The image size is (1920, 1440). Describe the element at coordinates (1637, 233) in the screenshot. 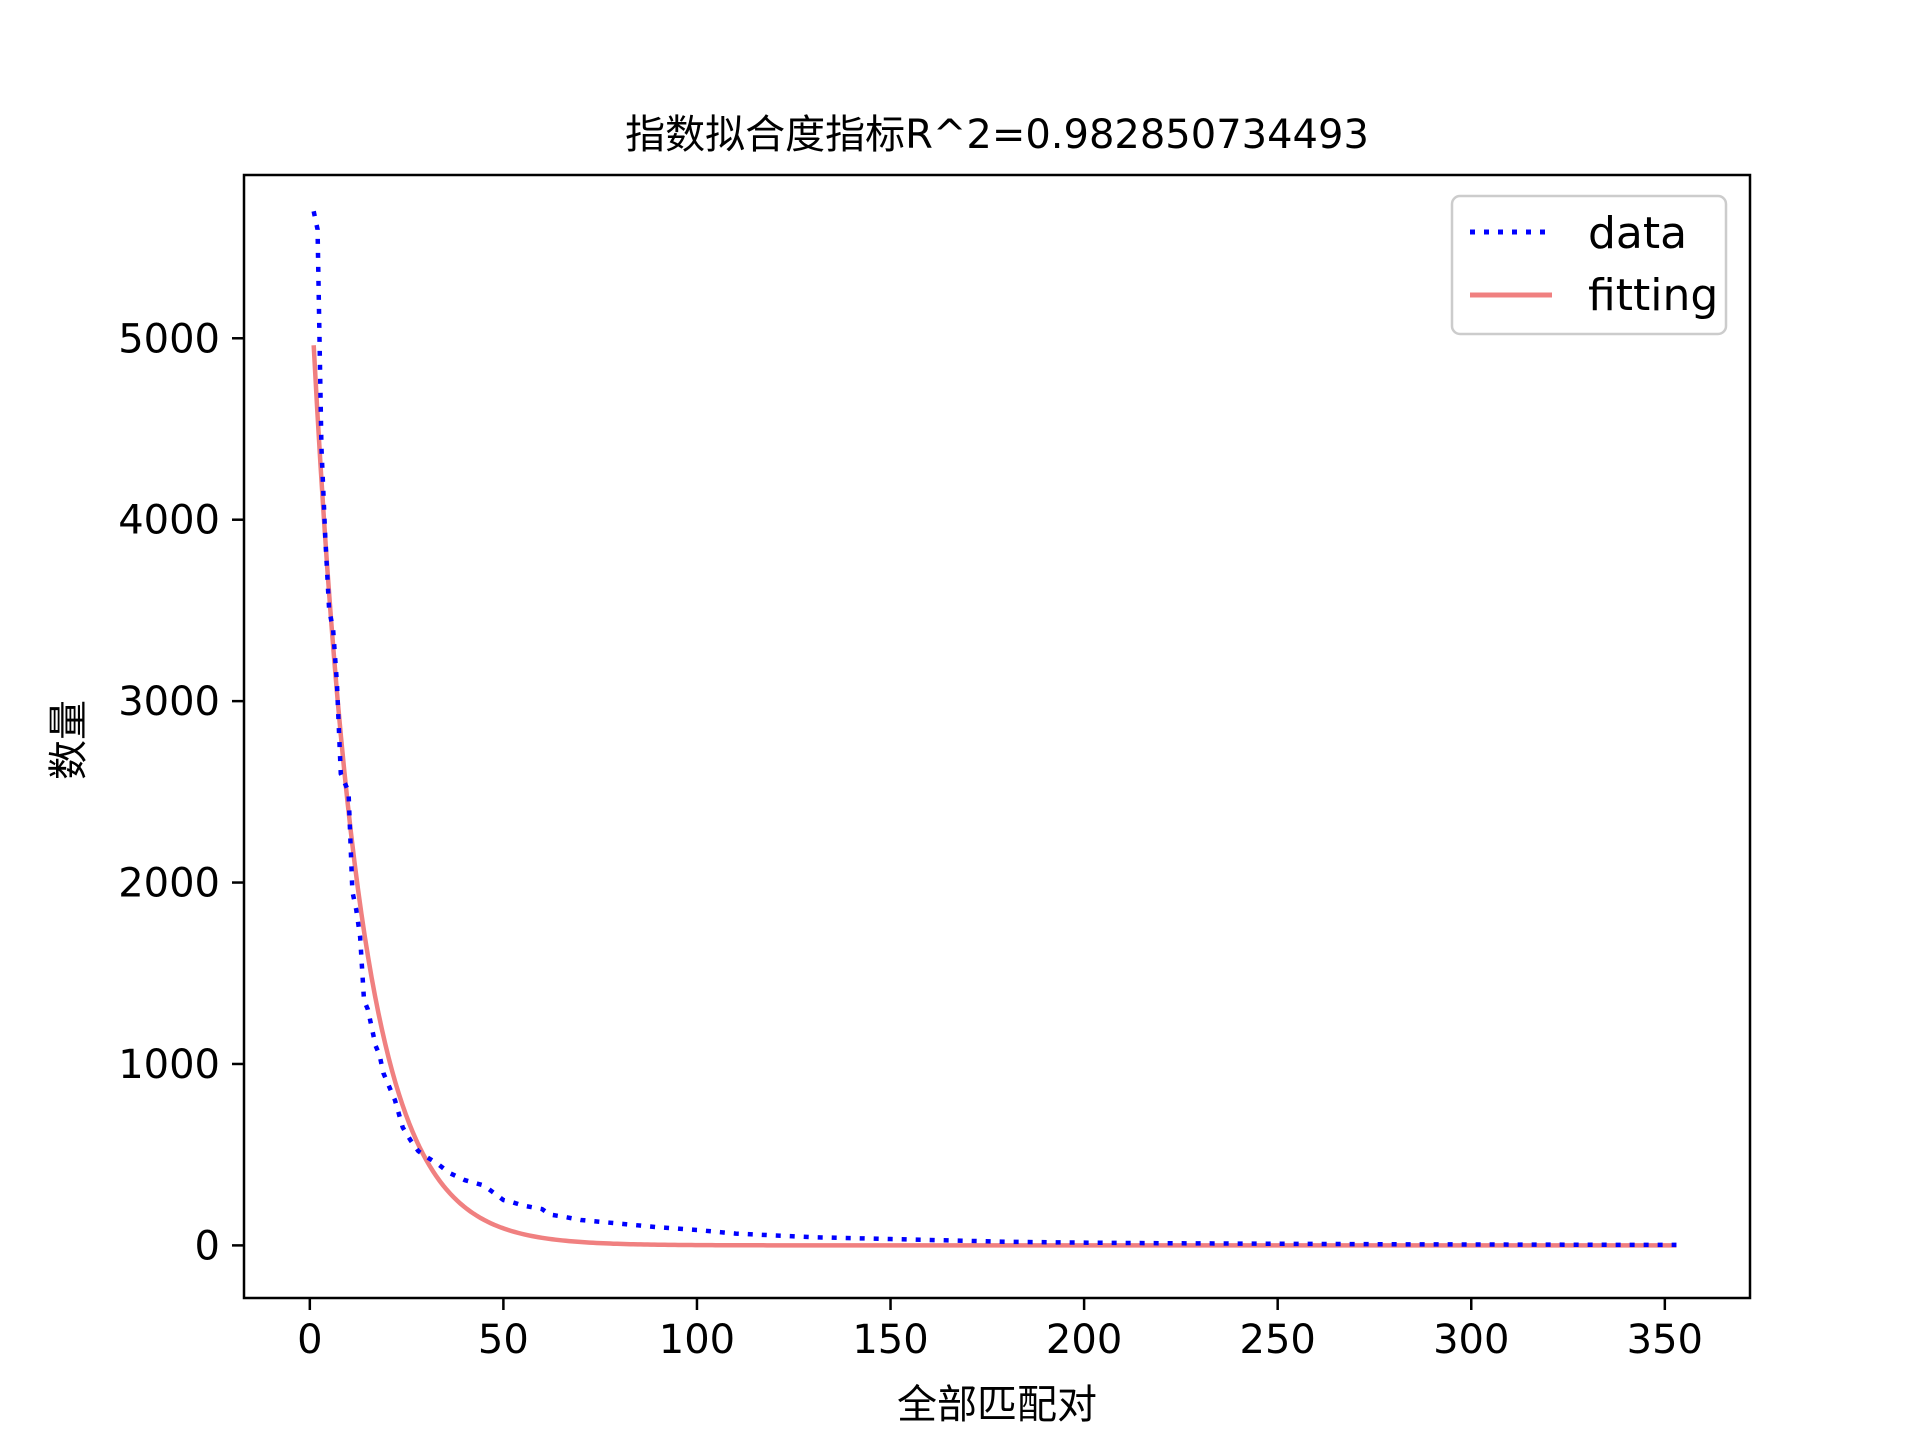

I see `legend-data-label: data` at that location.